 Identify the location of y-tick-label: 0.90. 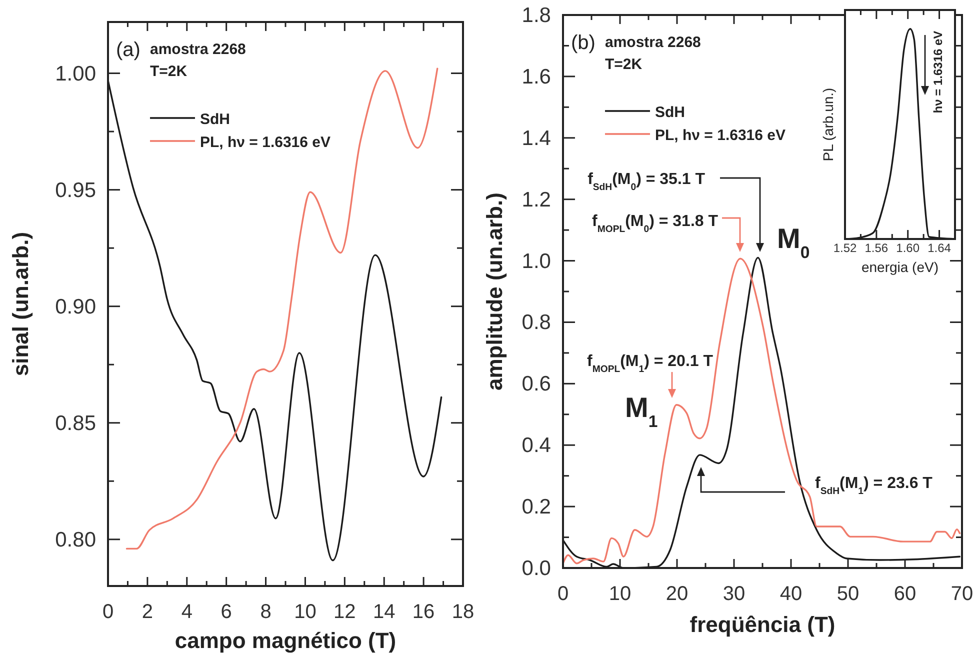
(75, 306).